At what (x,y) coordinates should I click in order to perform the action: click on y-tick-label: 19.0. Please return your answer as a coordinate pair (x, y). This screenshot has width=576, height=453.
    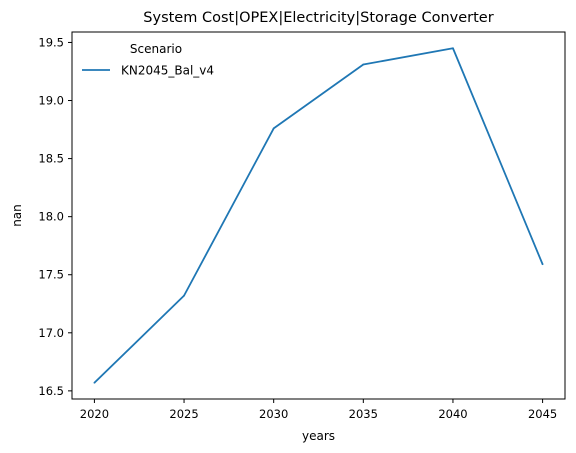
    Looking at the image, I should click on (51, 101).